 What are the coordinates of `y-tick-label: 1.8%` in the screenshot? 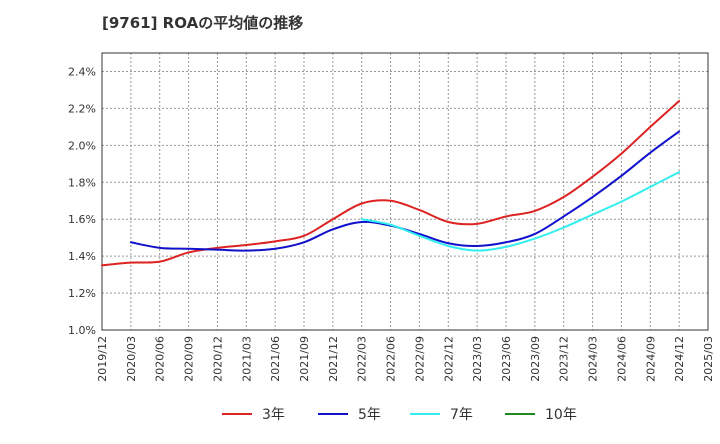 It's located at (82, 182).